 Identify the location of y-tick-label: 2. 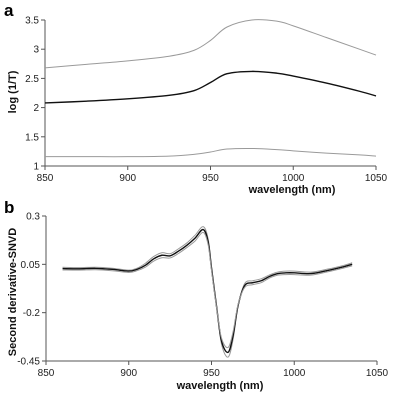
(36, 108).